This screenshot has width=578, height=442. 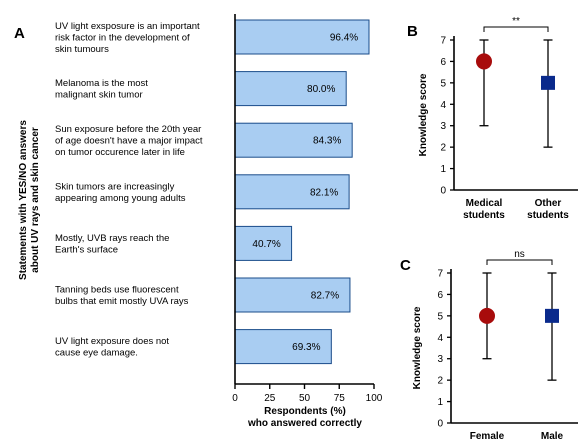 What do you see at coordinates (127, 26) in the screenshot?
I see `statement-1-line-1: UV light exsposure is an important` at bounding box center [127, 26].